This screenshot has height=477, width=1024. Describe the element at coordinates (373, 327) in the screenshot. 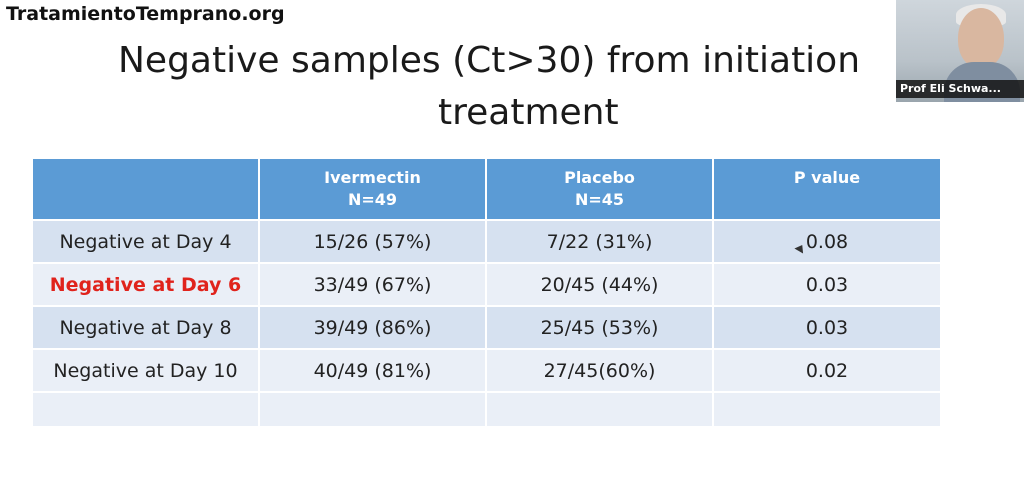

I see `ivermectin-value: 39/49 (86%)` at that location.